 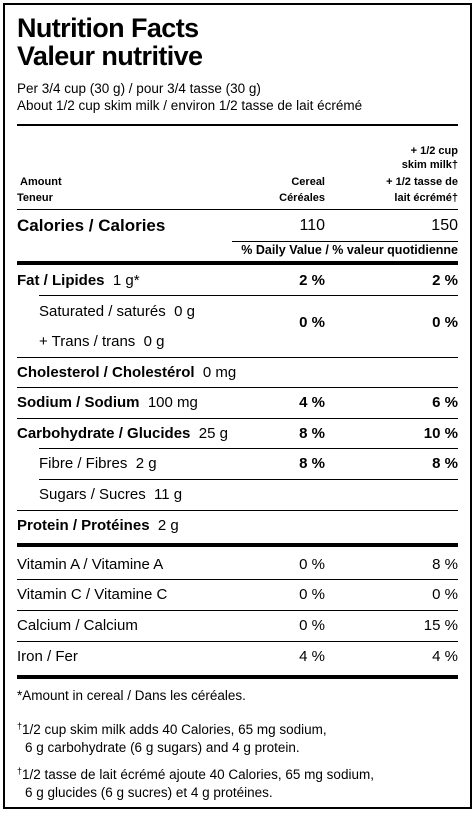 What do you see at coordinates (237, 226) in the screenshot?
I see `calories-row: Calories / Calories 110 150` at bounding box center [237, 226].